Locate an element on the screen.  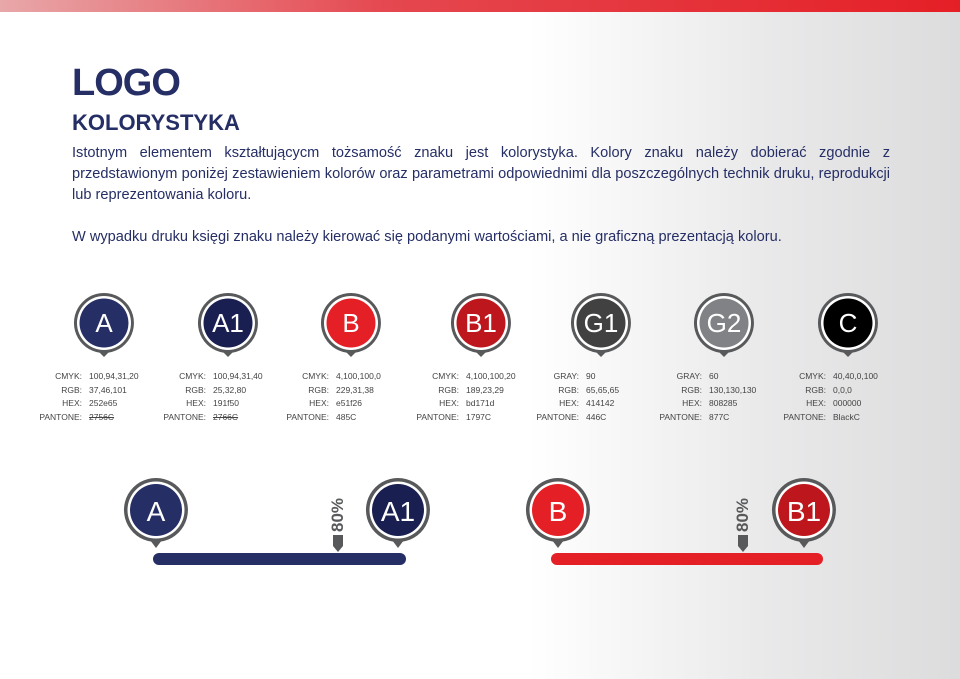
marker-80-red: 80% is located at coordinates (742, 525).